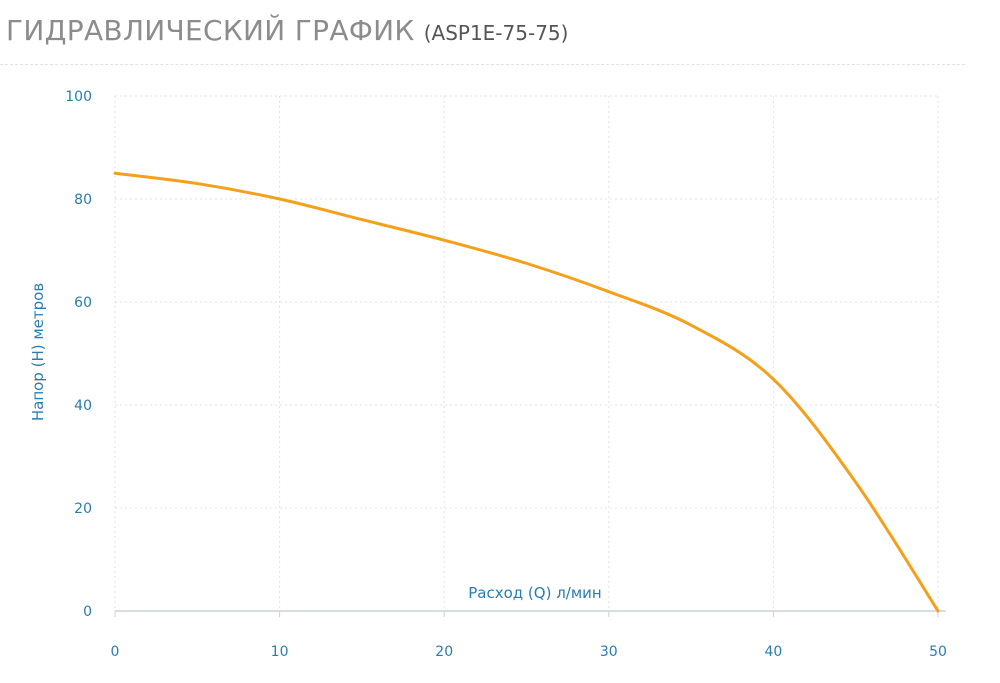 The image size is (1000, 683). I want to click on chart-title: ГИДРАВЛИЧЕСКИЙ ГРАФИК (ASP1E-75-75), so click(287, 30).